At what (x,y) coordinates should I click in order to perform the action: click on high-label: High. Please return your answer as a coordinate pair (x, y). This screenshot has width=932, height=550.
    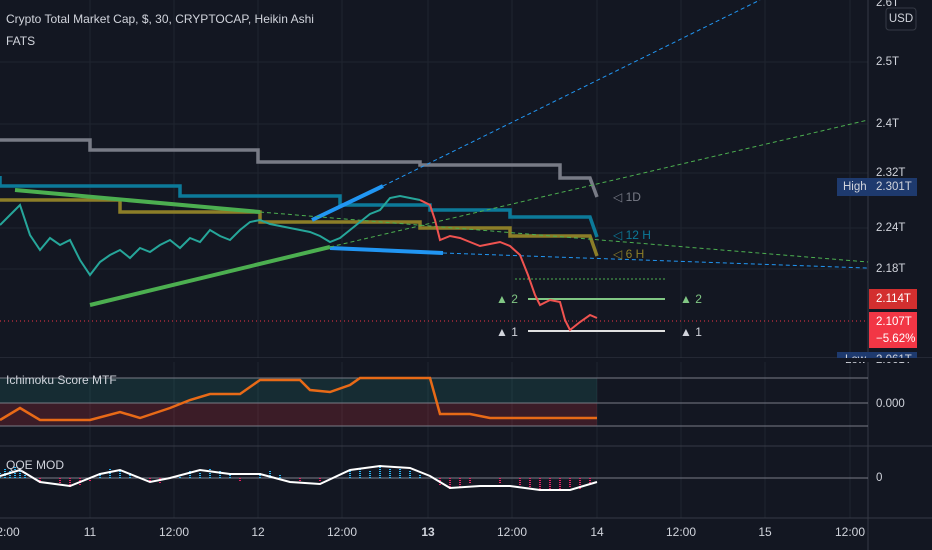
    Looking at the image, I should click on (855, 187).